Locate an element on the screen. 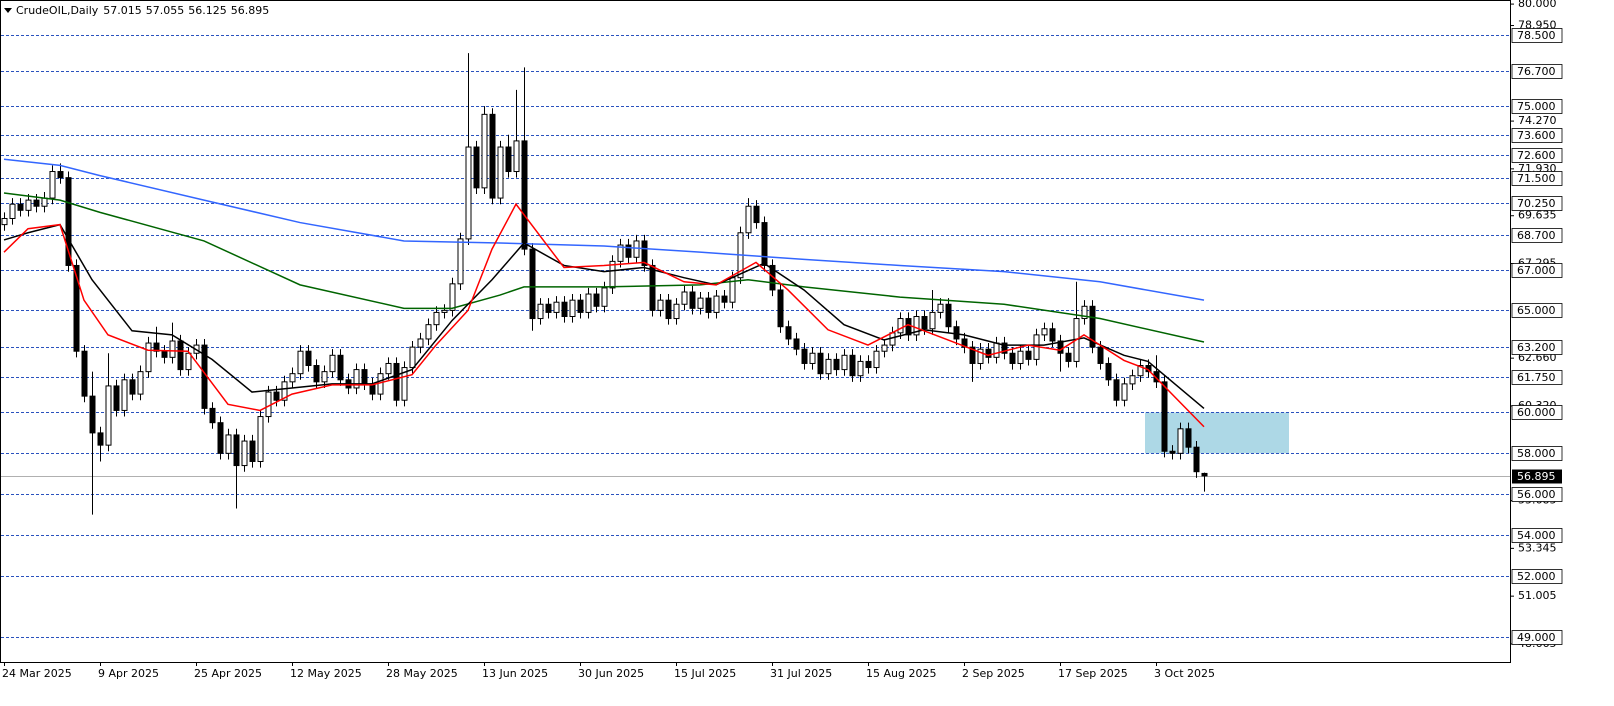 The height and width of the screenshot is (706, 1614). level-label: 58.000 is located at coordinates (1536, 453).